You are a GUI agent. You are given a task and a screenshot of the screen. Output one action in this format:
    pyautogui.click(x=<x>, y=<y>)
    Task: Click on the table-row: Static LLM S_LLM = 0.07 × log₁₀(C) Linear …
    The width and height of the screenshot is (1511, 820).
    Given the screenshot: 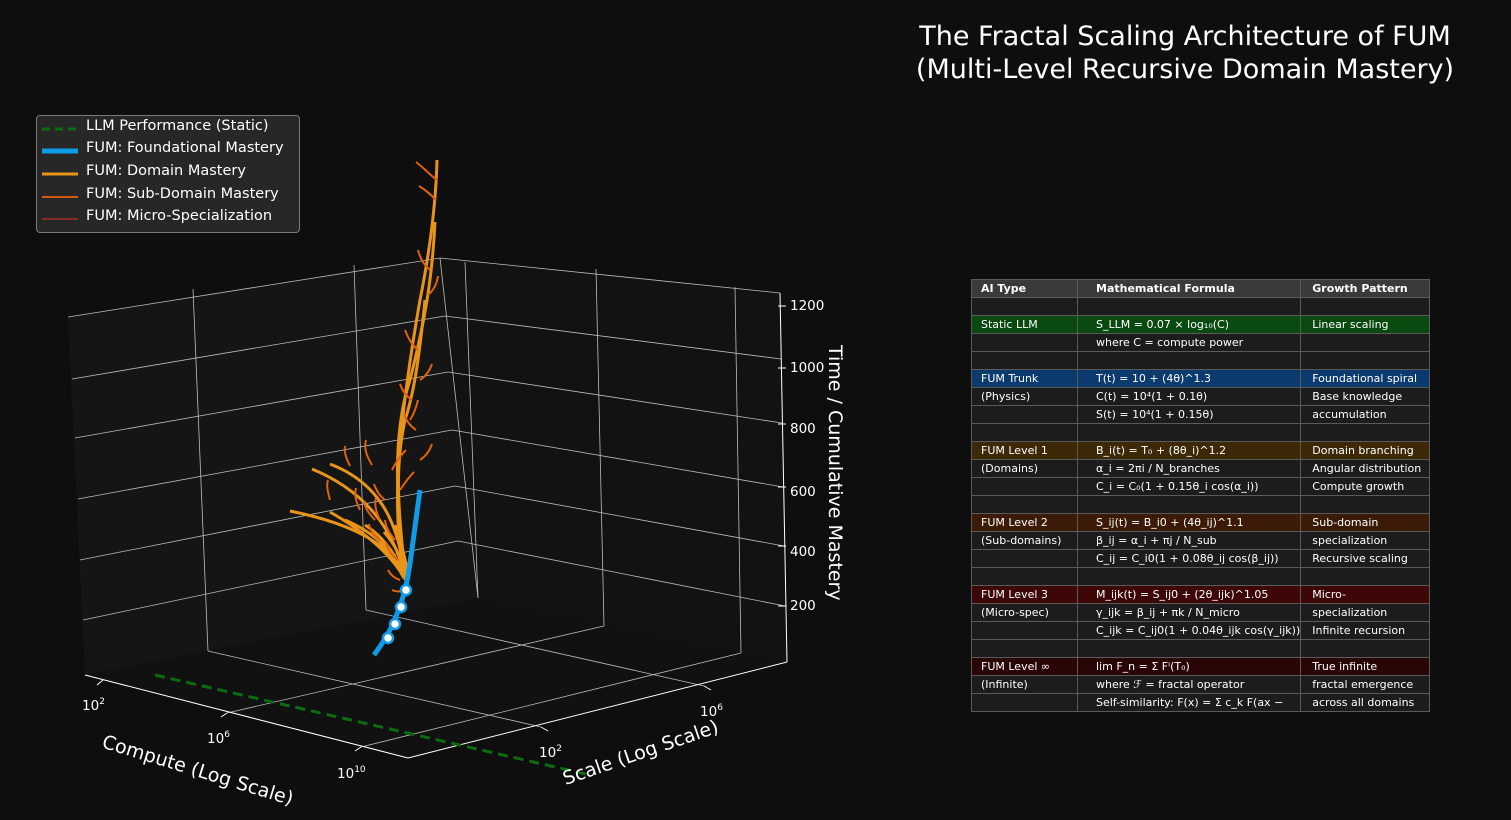 What is the action you would take?
    pyautogui.click(x=1201, y=324)
    